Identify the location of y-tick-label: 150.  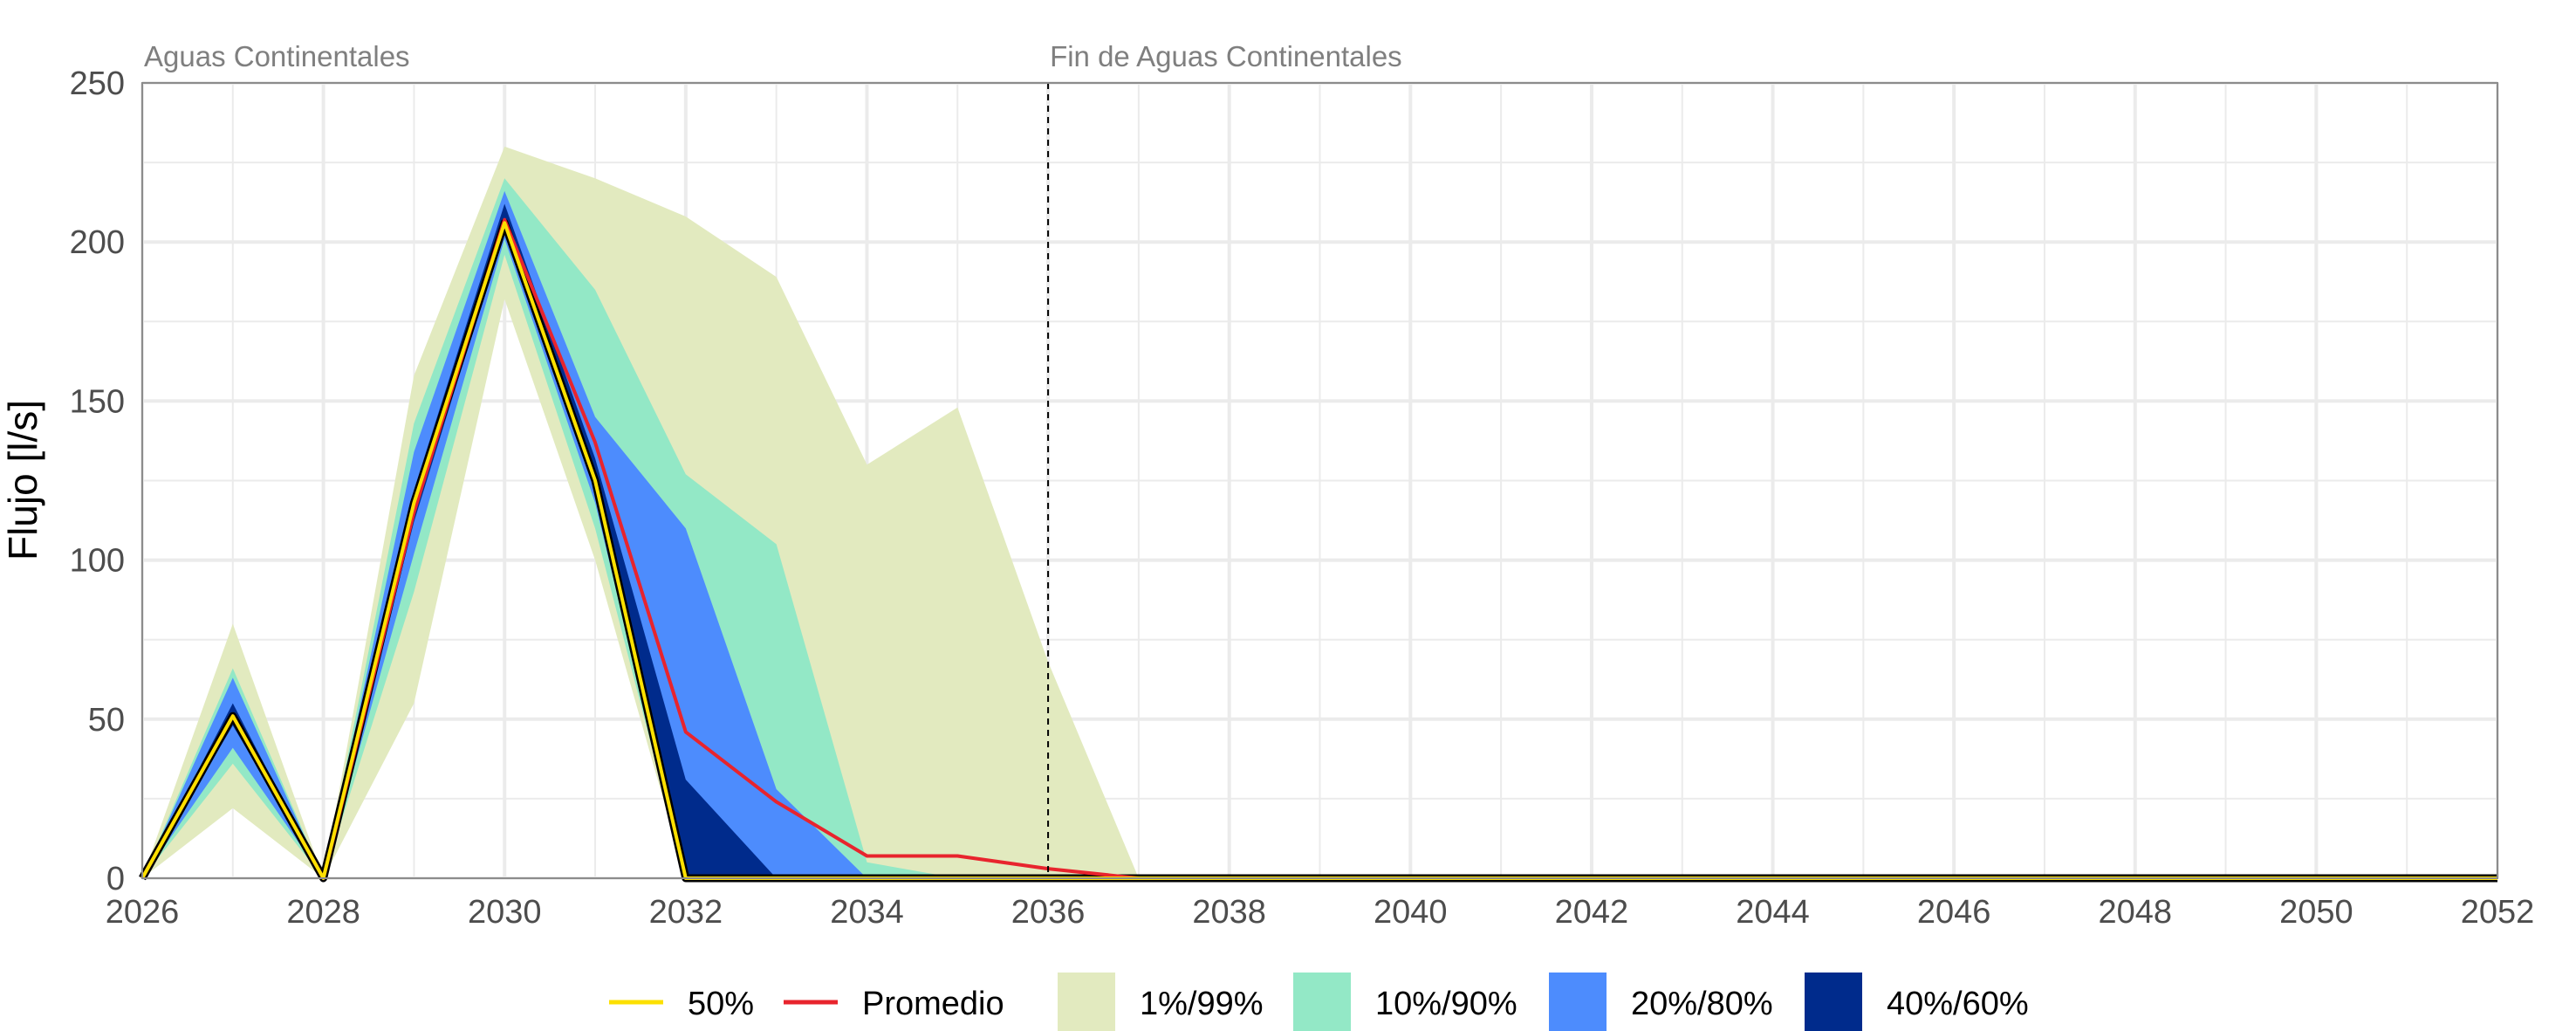
(97, 401).